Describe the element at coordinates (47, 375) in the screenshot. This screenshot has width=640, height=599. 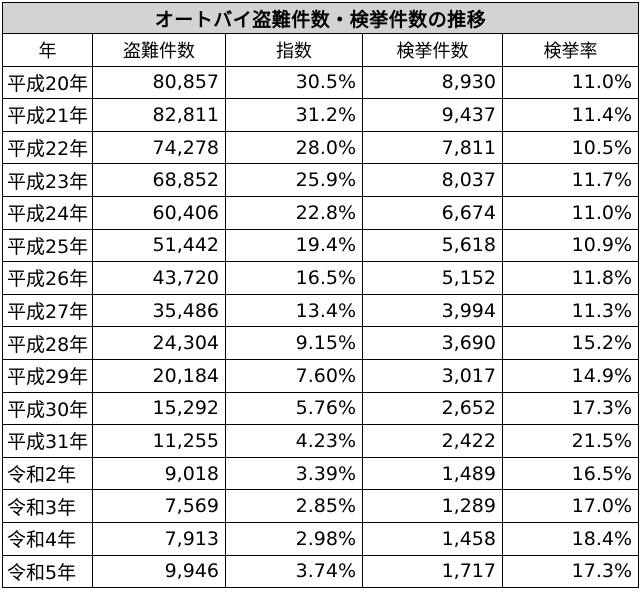
I see `year-cell: 平成29年` at that location.